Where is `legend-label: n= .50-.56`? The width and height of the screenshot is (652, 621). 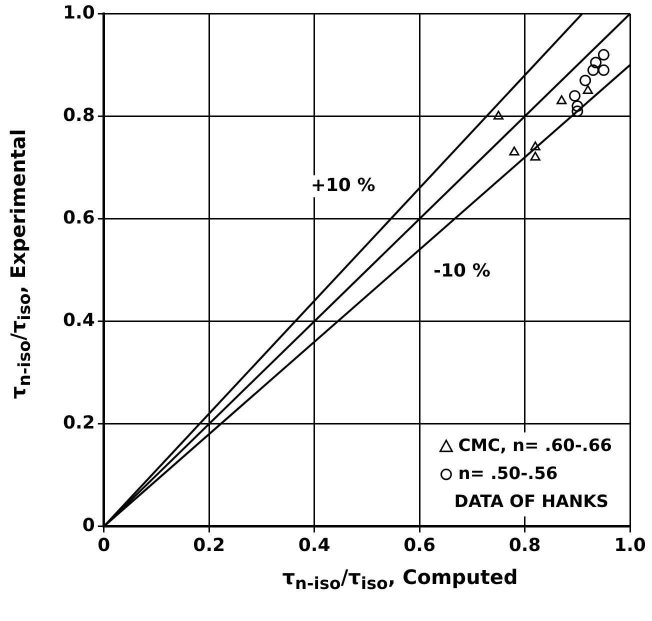
legend-label: n= .50-.56 is located at coordinates (508, 474).